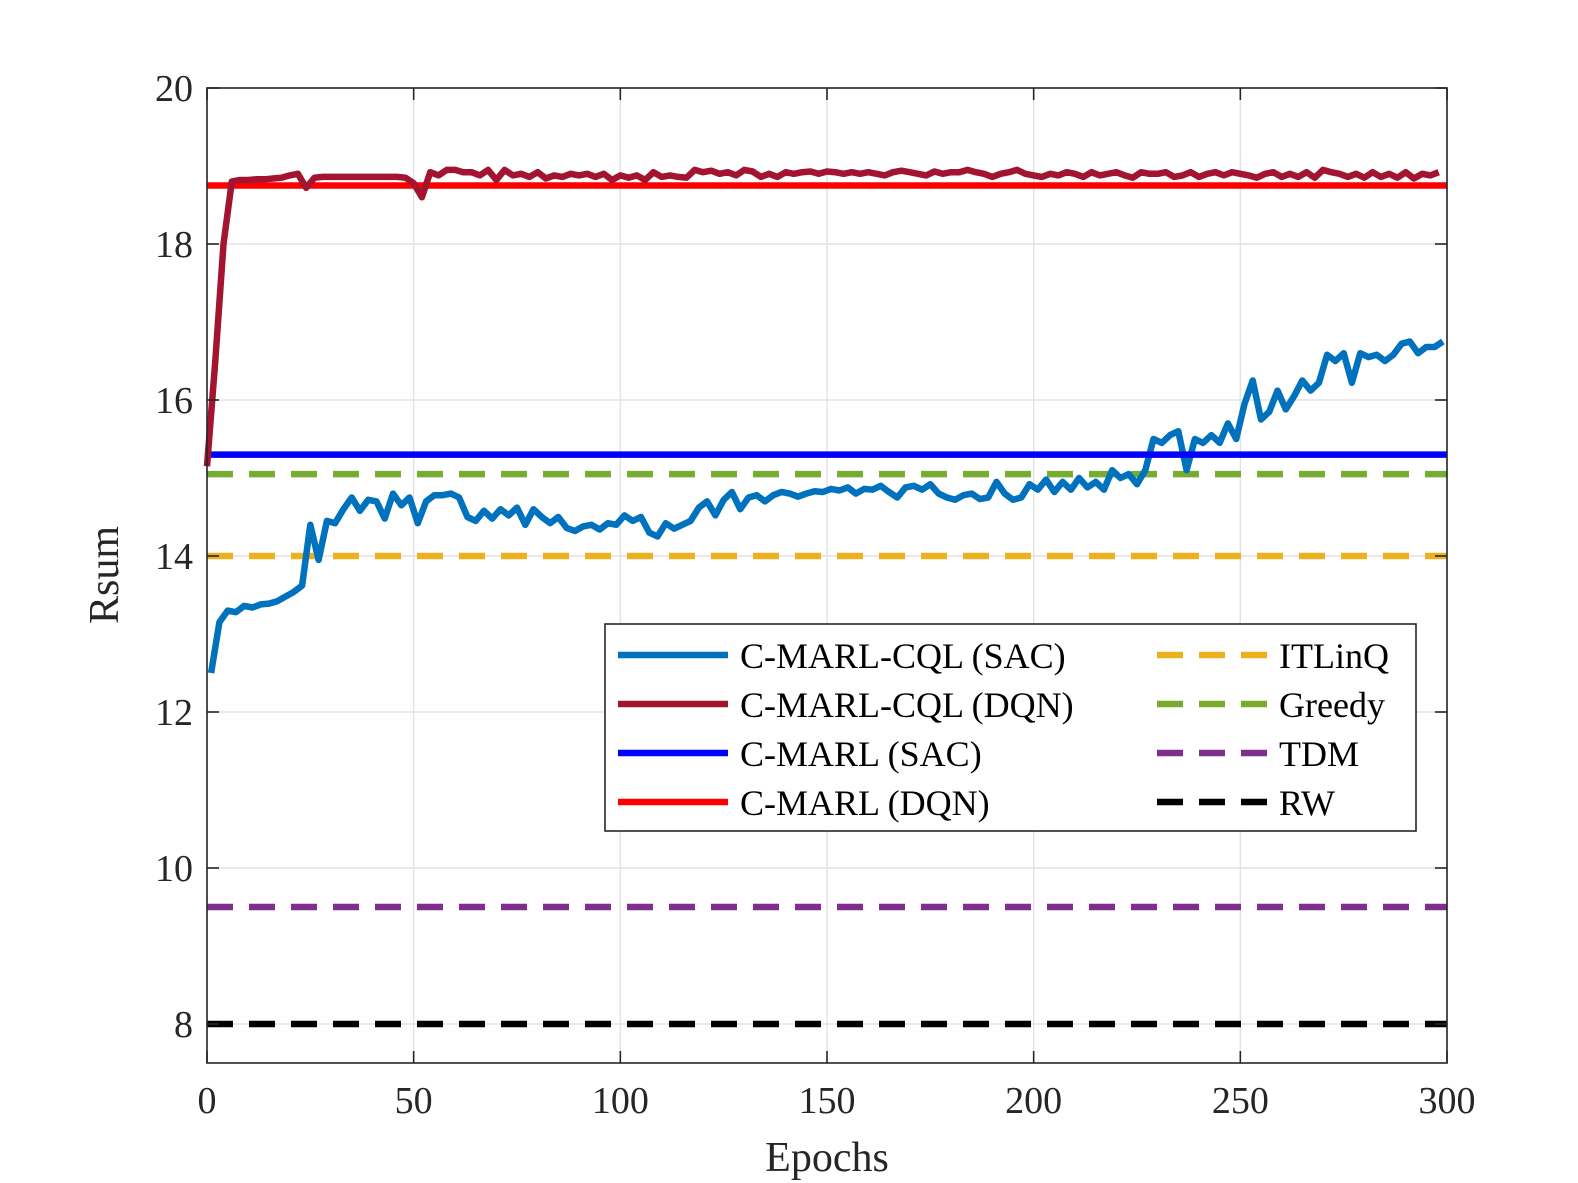  I want to click on x-tick-label: 250, so click(1240, 1101).